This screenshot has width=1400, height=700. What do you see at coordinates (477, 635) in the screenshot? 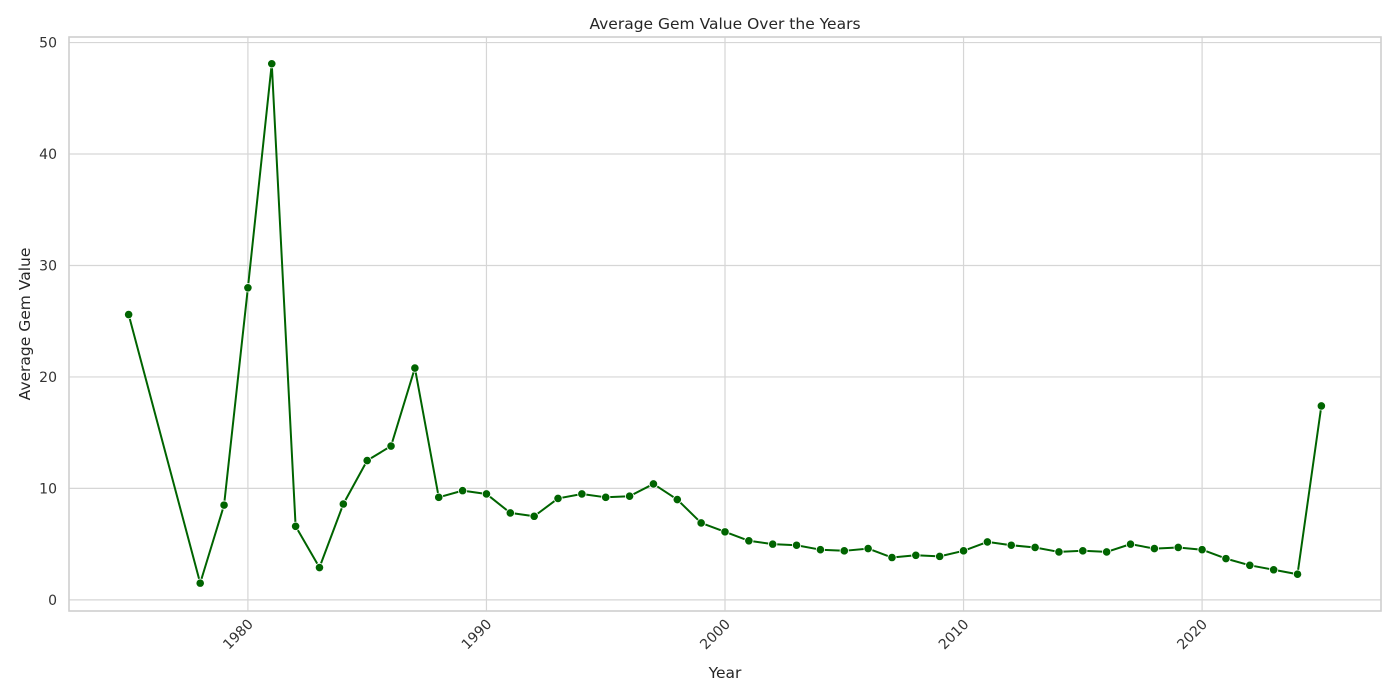
I see `x-tick-label: 1990` at bounding box center [477, 635].